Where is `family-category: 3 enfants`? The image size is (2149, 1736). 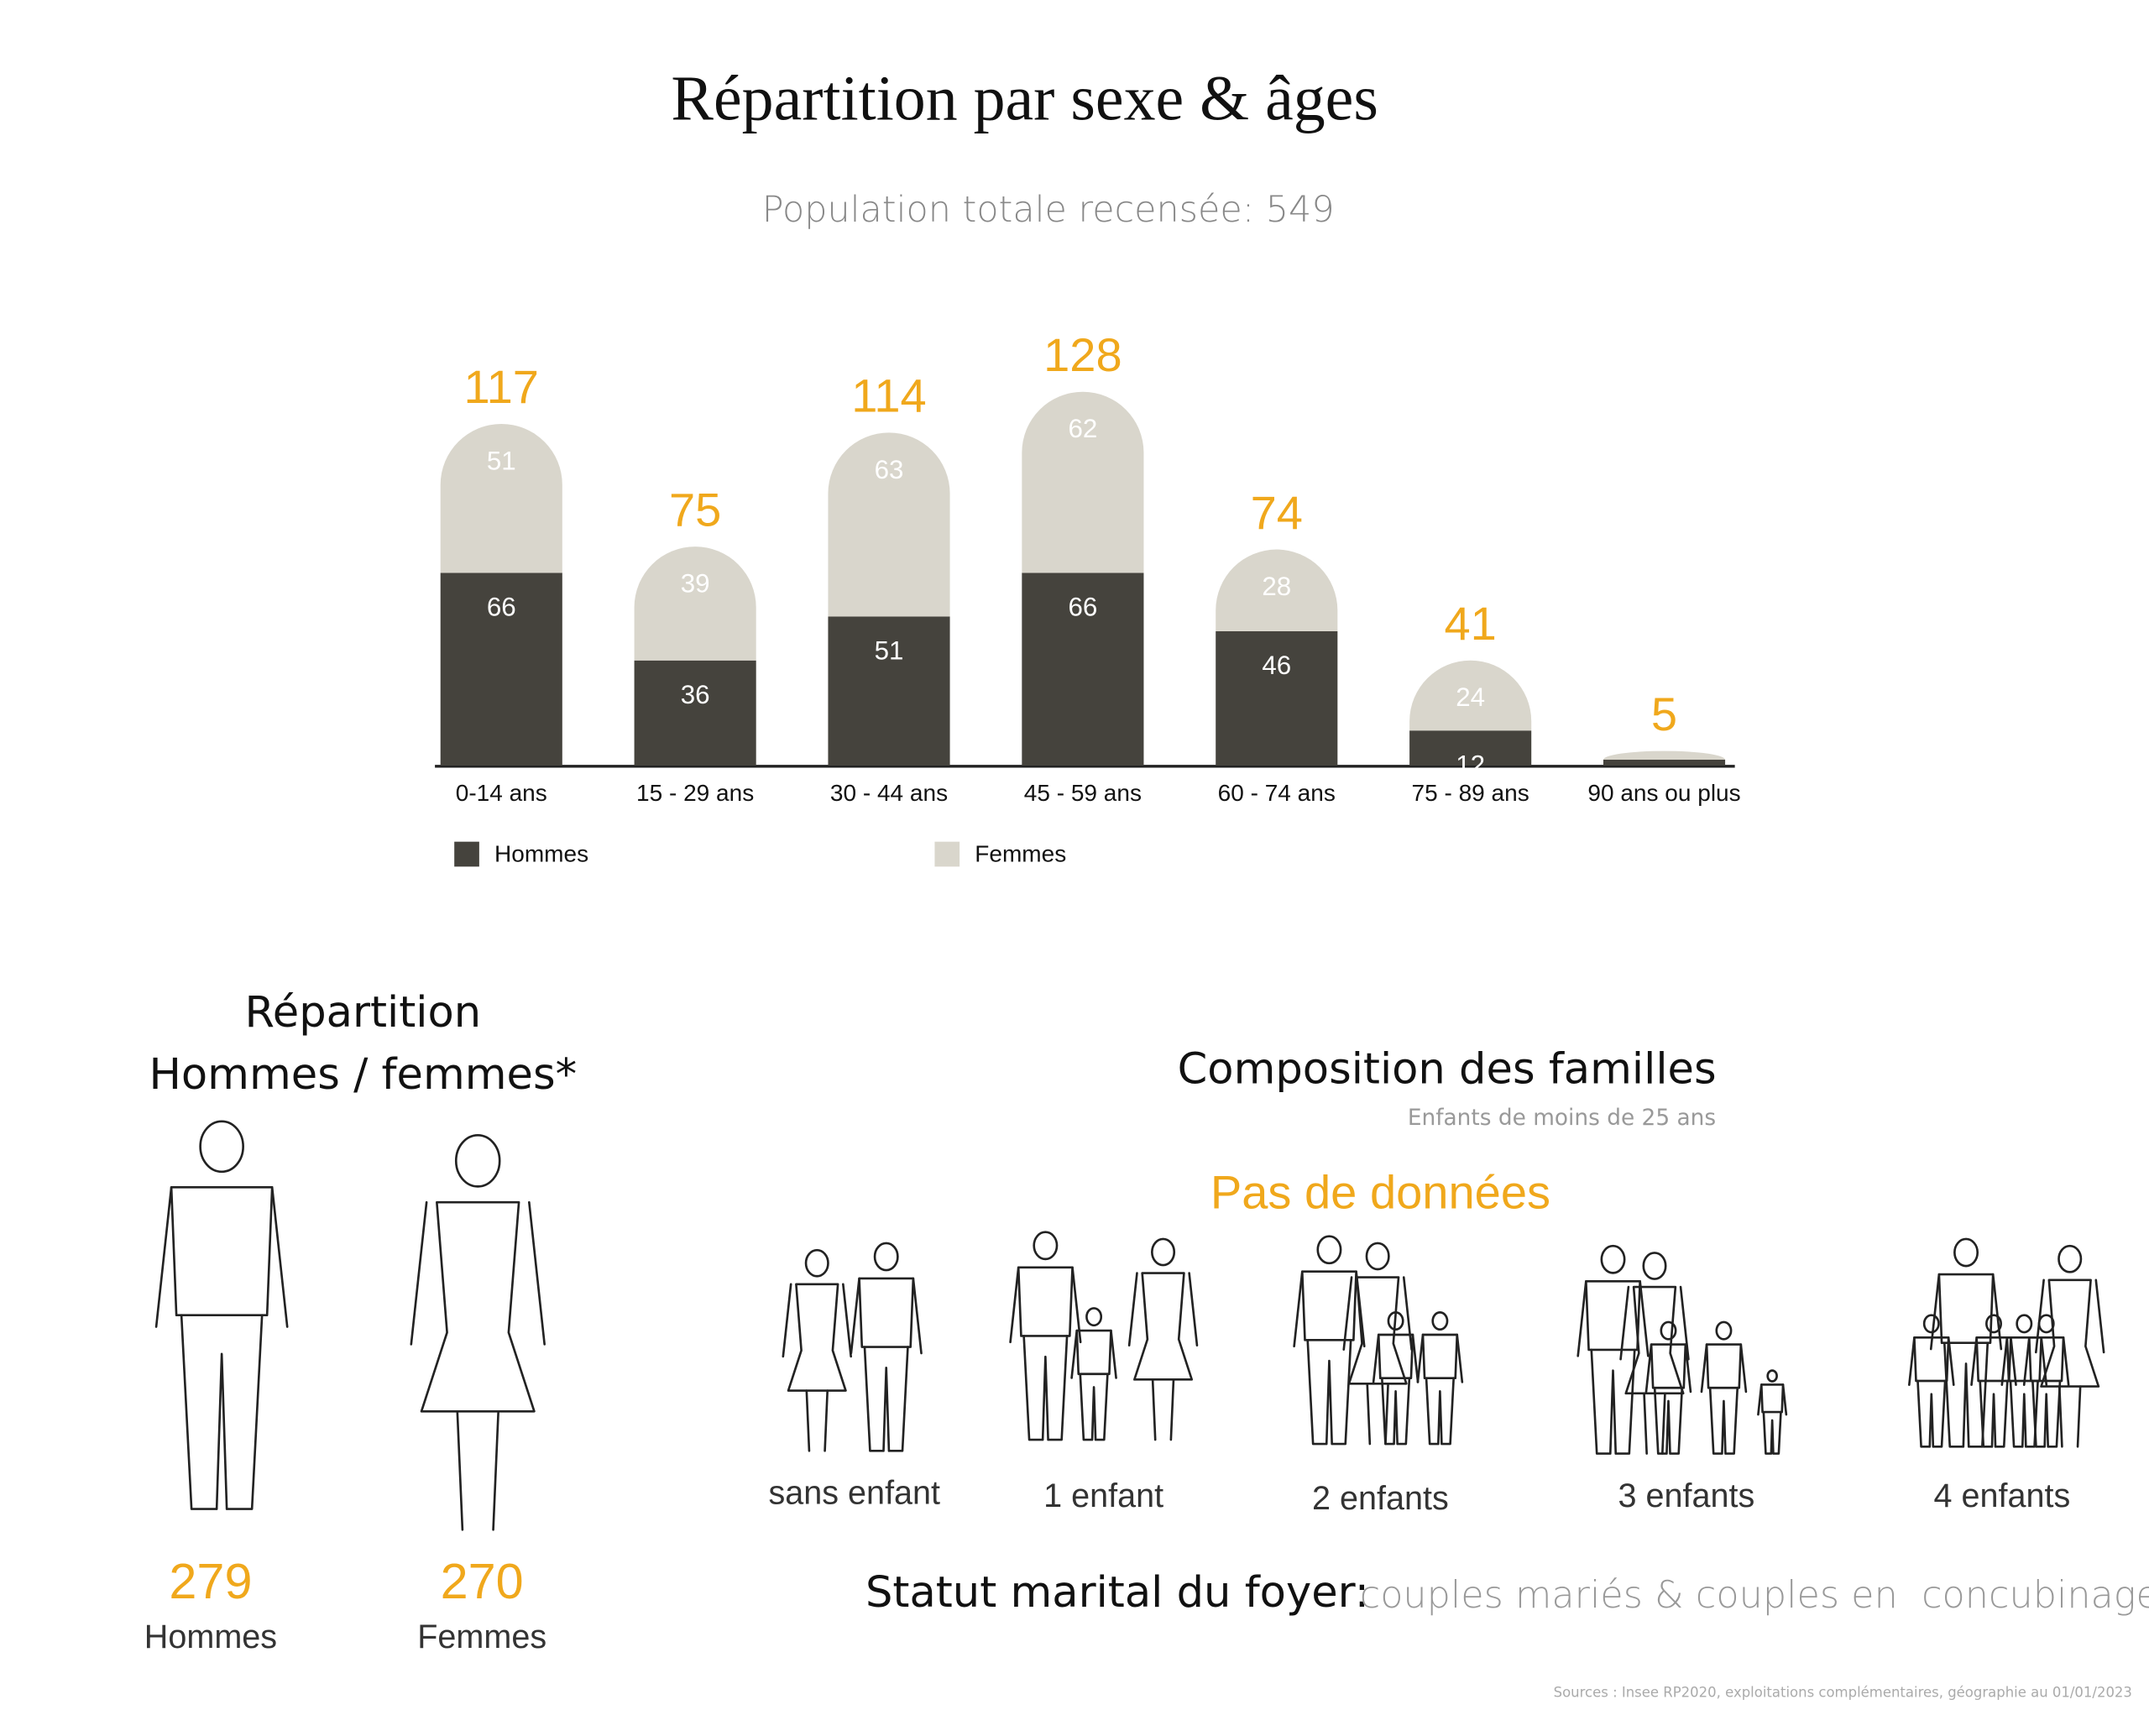 family-category: 3 enfants is located at coordinates (1687, 1495).